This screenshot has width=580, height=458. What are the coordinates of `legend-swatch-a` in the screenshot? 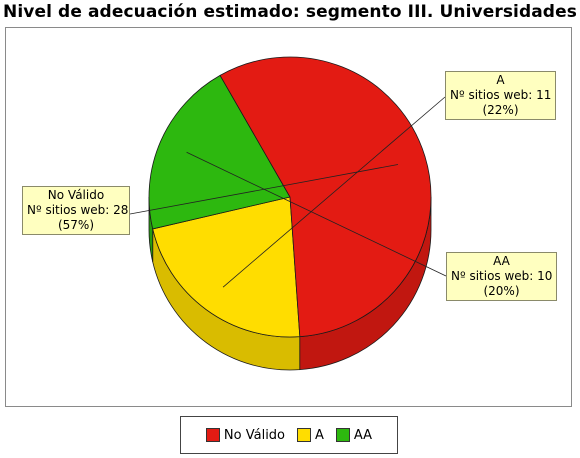 It's located at (304, 435).